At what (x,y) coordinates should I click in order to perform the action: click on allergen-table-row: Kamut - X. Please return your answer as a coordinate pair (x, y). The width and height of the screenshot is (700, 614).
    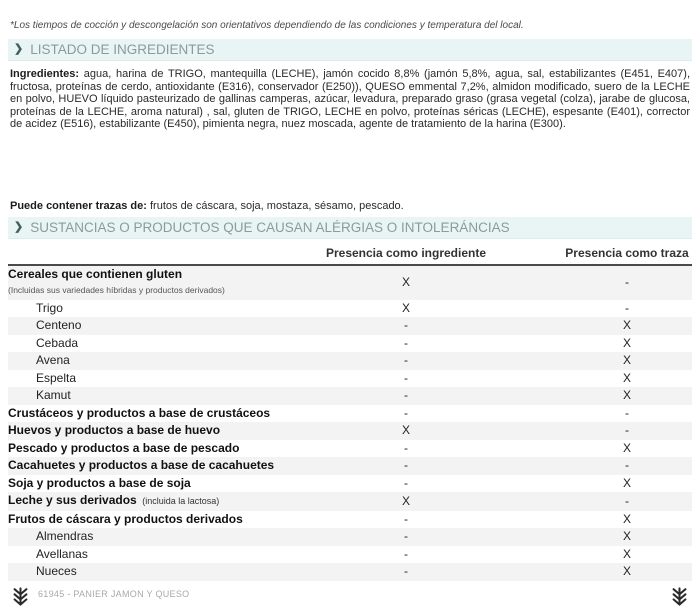
    Looking at the image, I should click on (350, 396).